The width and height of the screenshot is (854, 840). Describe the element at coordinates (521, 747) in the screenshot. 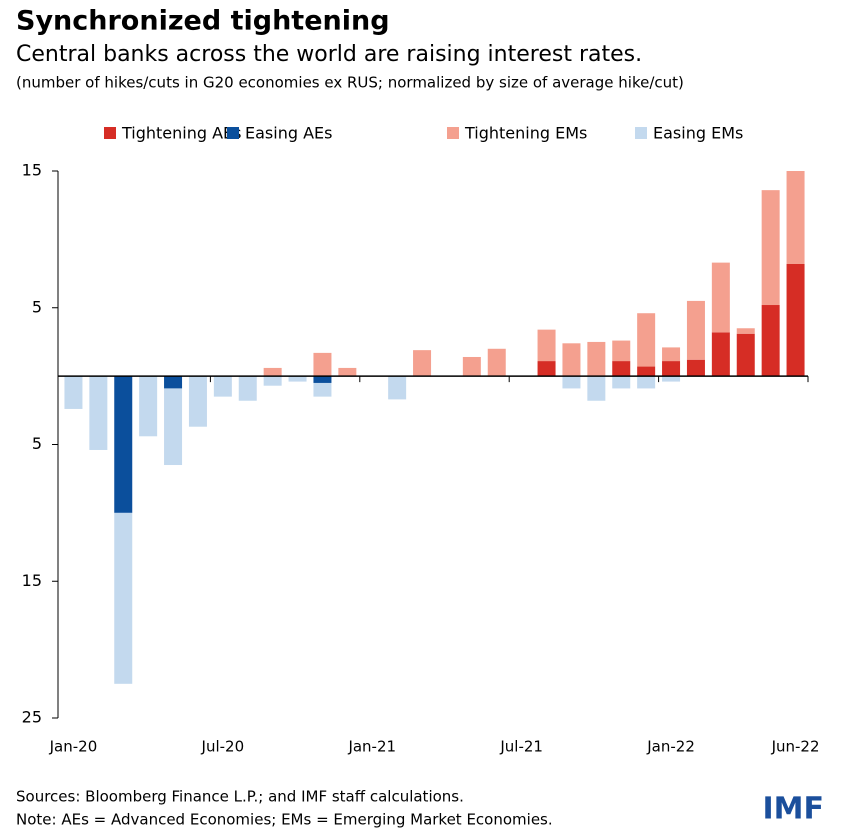

I see `x-tick-label: Jul-21` at that location.